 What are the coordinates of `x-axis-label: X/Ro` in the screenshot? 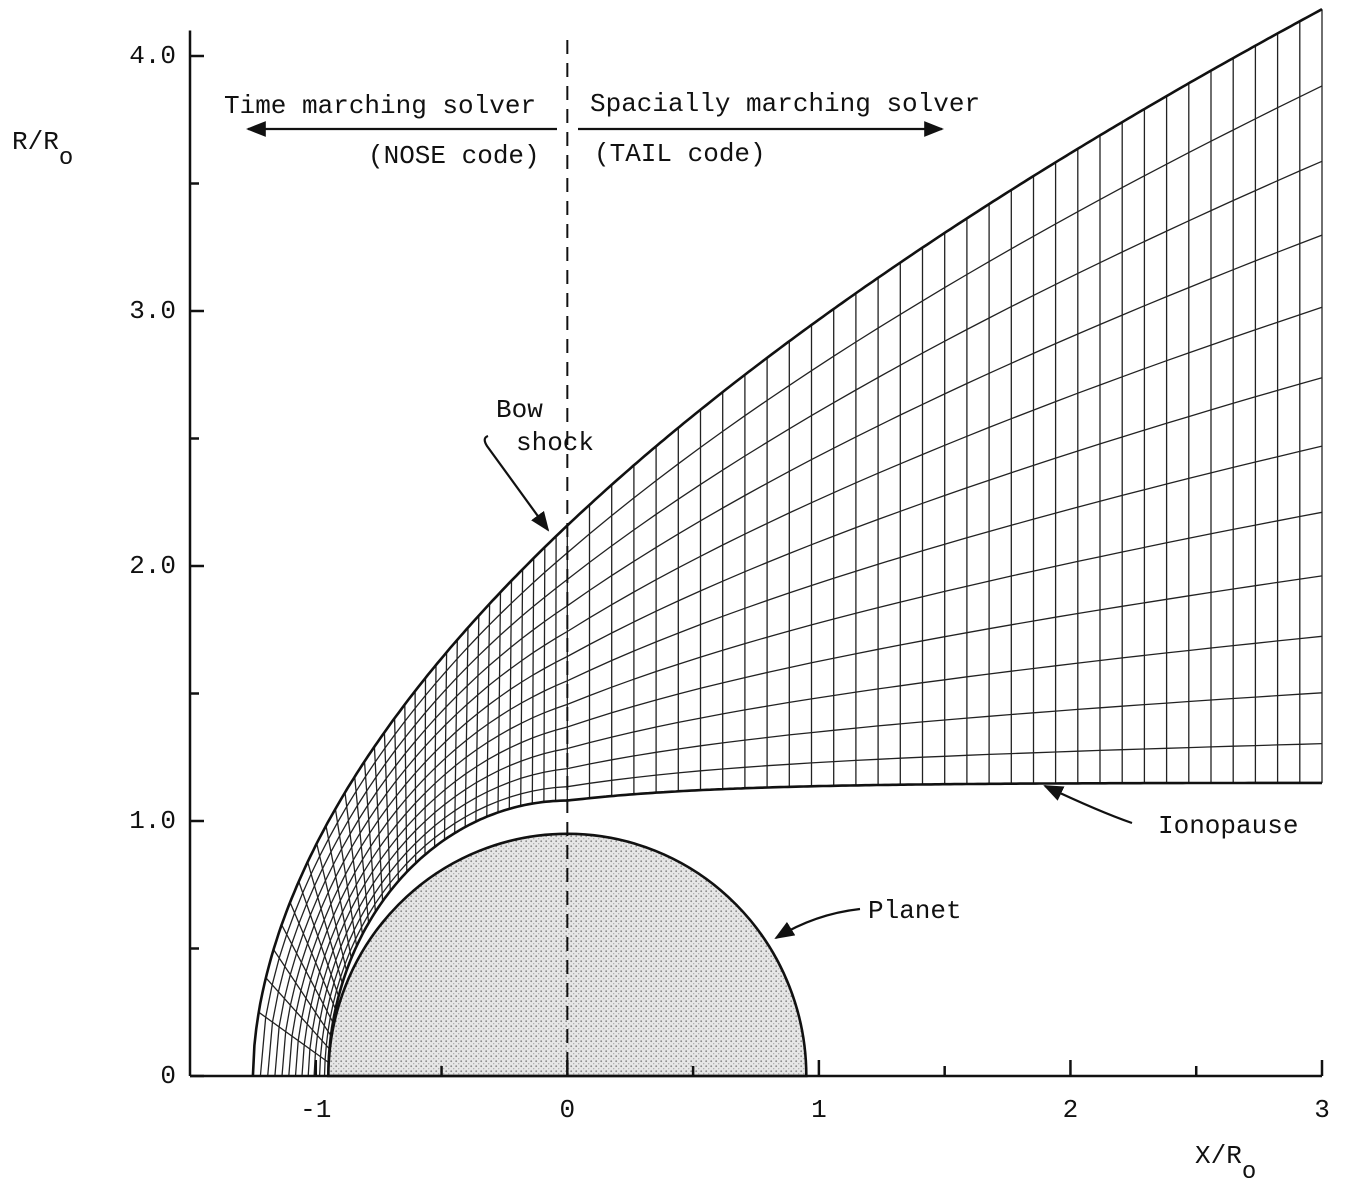 It's located at (1225, 1162).